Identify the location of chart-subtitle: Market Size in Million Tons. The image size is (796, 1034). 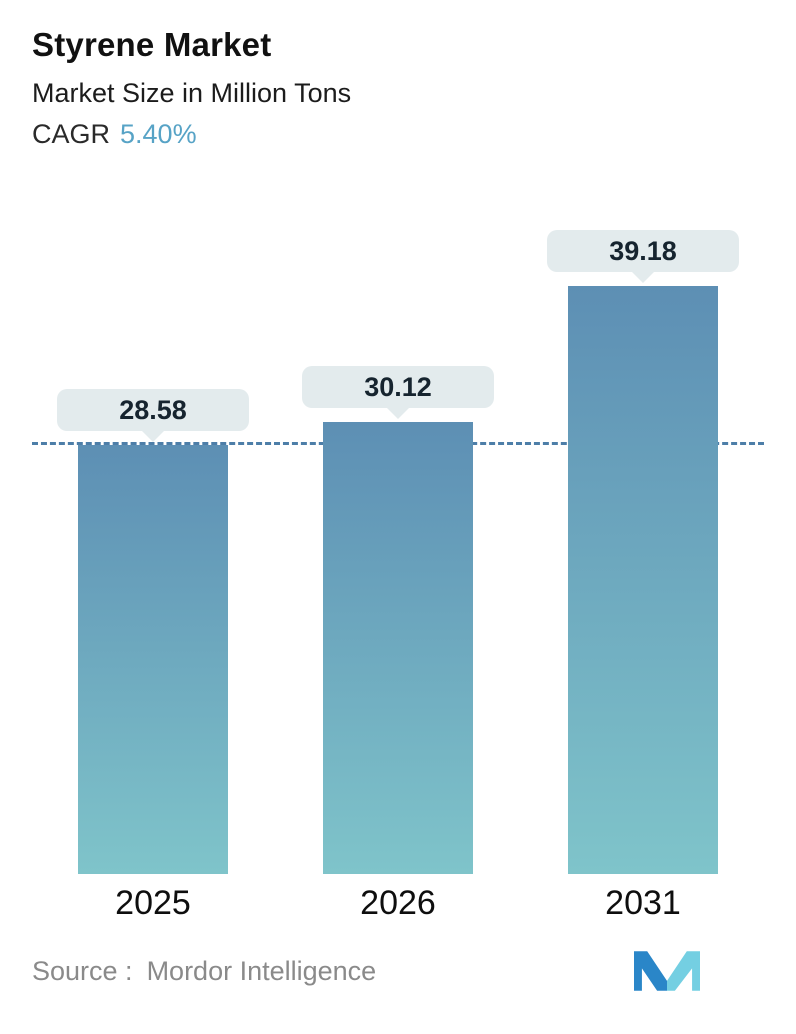
(192, 93).